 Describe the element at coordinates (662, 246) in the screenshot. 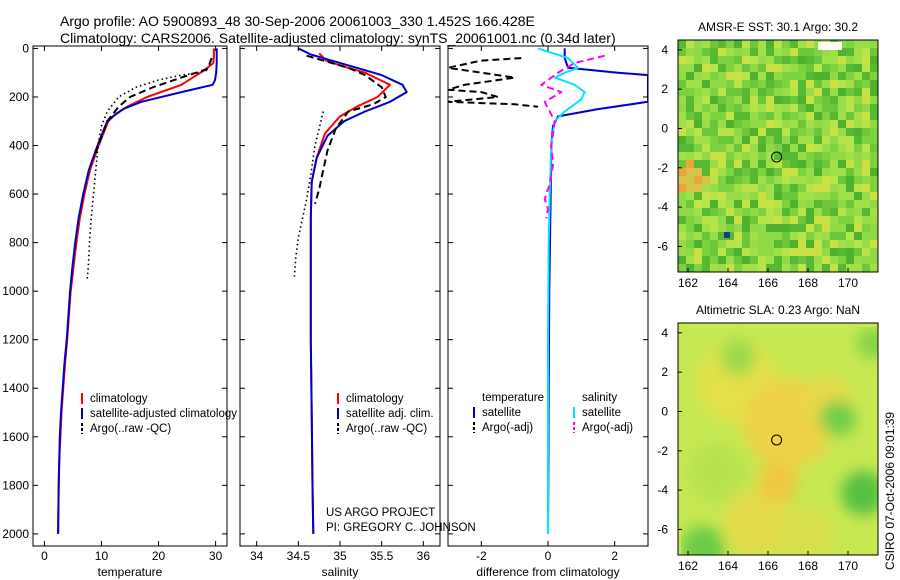

I see `map-y-tick-label: -6` at that location.